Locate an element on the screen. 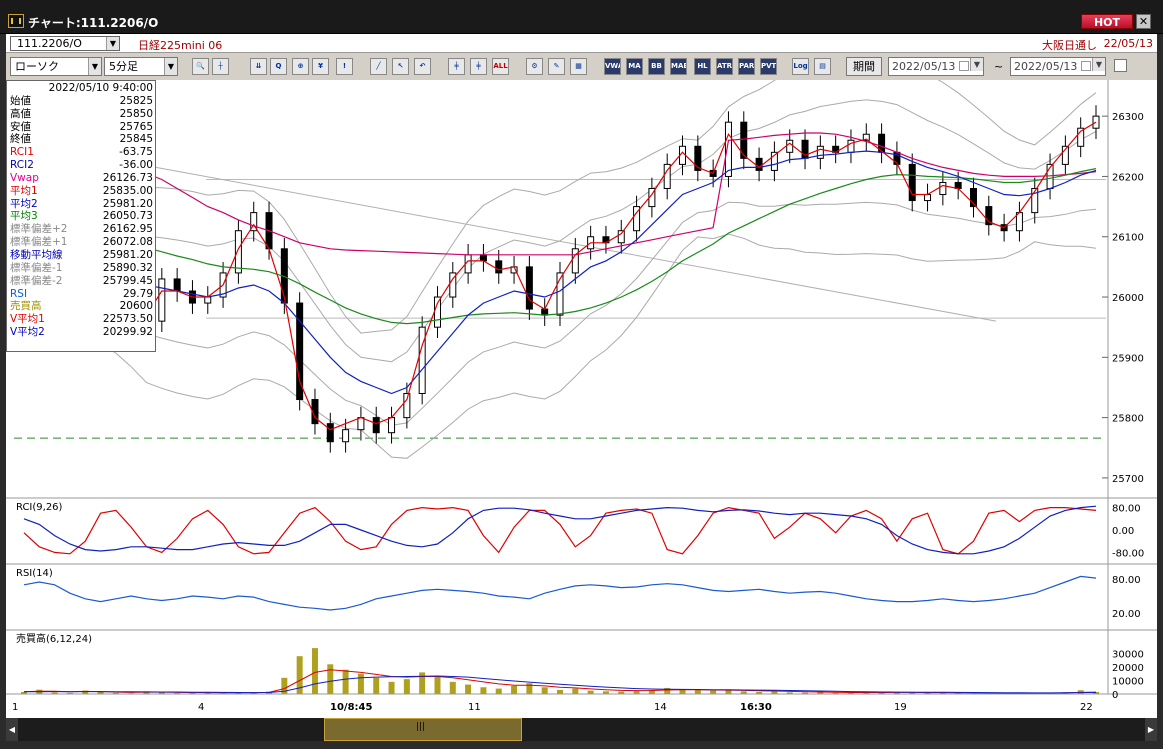 This screenshot has height=749, width=1163. info-row: V平均2 20299.92 is located at coordinates (81, 332).